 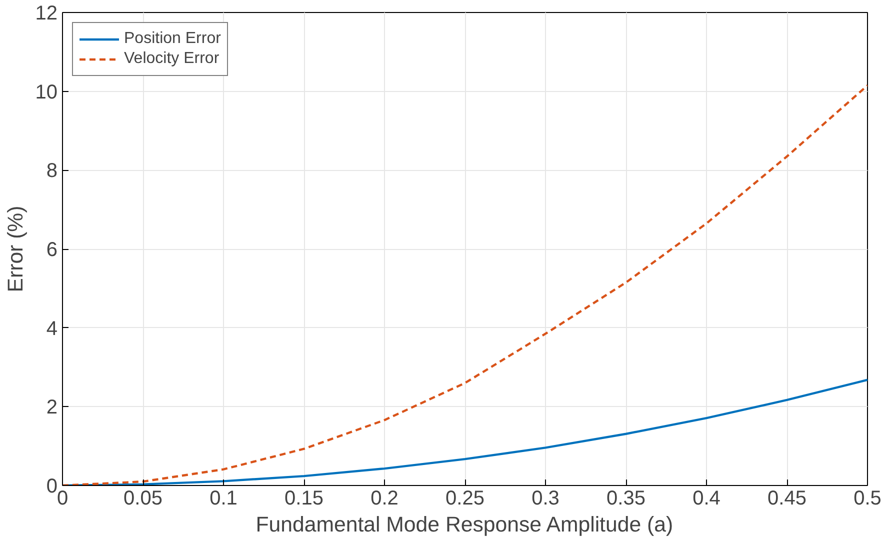 What do you see at coordinates (46, 92) in the screenshot?
I see `y-tick-label: 10` at bounding box center [46, 92].